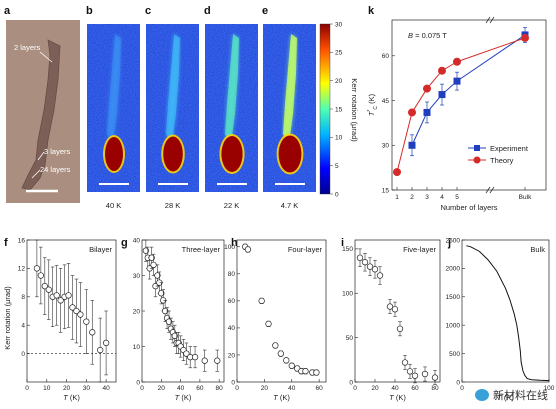  Describe the element at coordinates (87, 388) in the screenshot. I see `x-tick-label: 30` at that location.